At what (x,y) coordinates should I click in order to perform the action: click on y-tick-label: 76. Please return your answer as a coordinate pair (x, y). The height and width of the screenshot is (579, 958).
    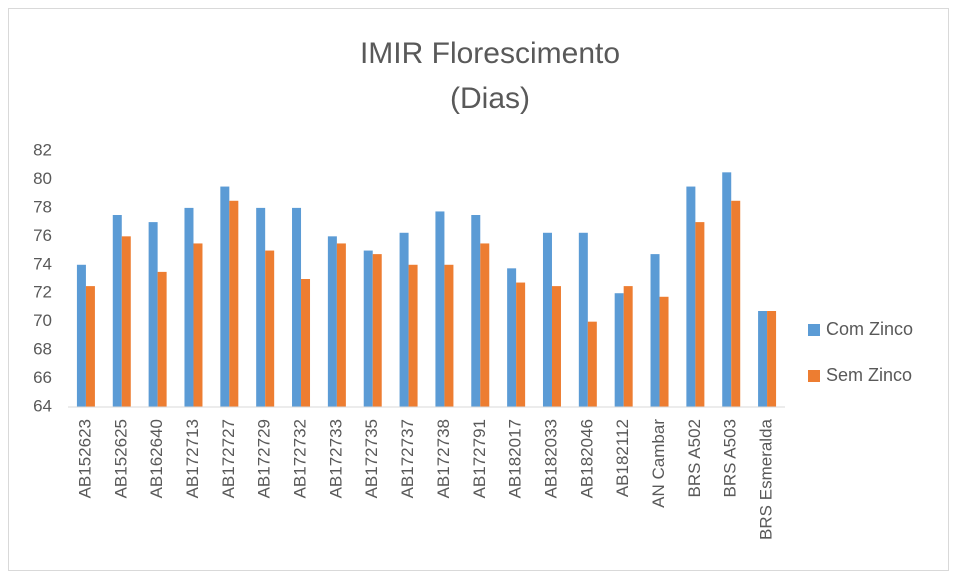
    Looking at the image, I should click on (42, 235).